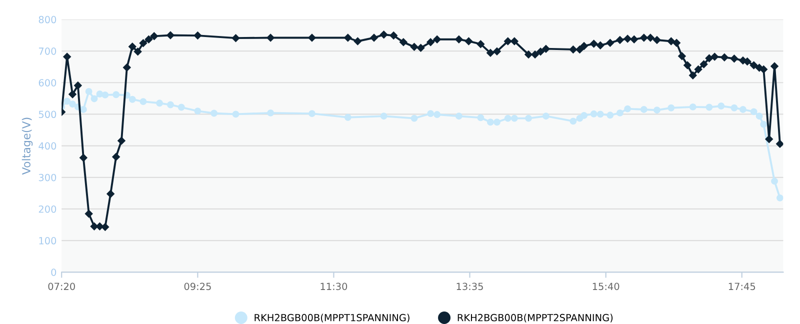 This screenshot has width=800, height=324. Describe the element at coordinates (332, 318) in the screenshot. I see `legend-label: RKH2BGB00B(MPPT1SPANNING)` at that location.